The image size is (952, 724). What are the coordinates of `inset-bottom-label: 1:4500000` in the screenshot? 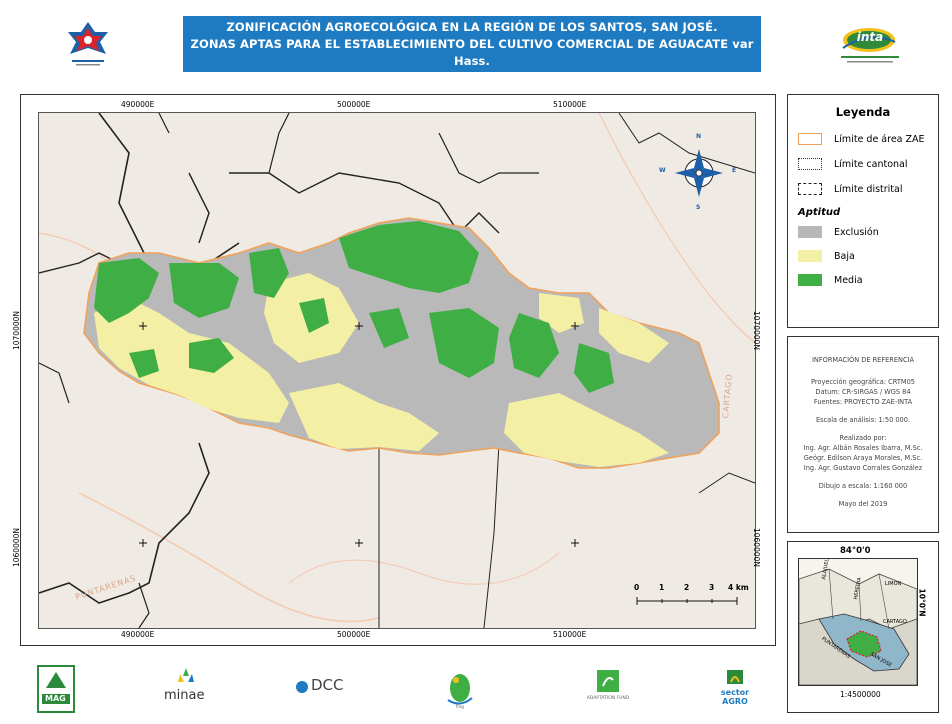 It's located at (860, 694).